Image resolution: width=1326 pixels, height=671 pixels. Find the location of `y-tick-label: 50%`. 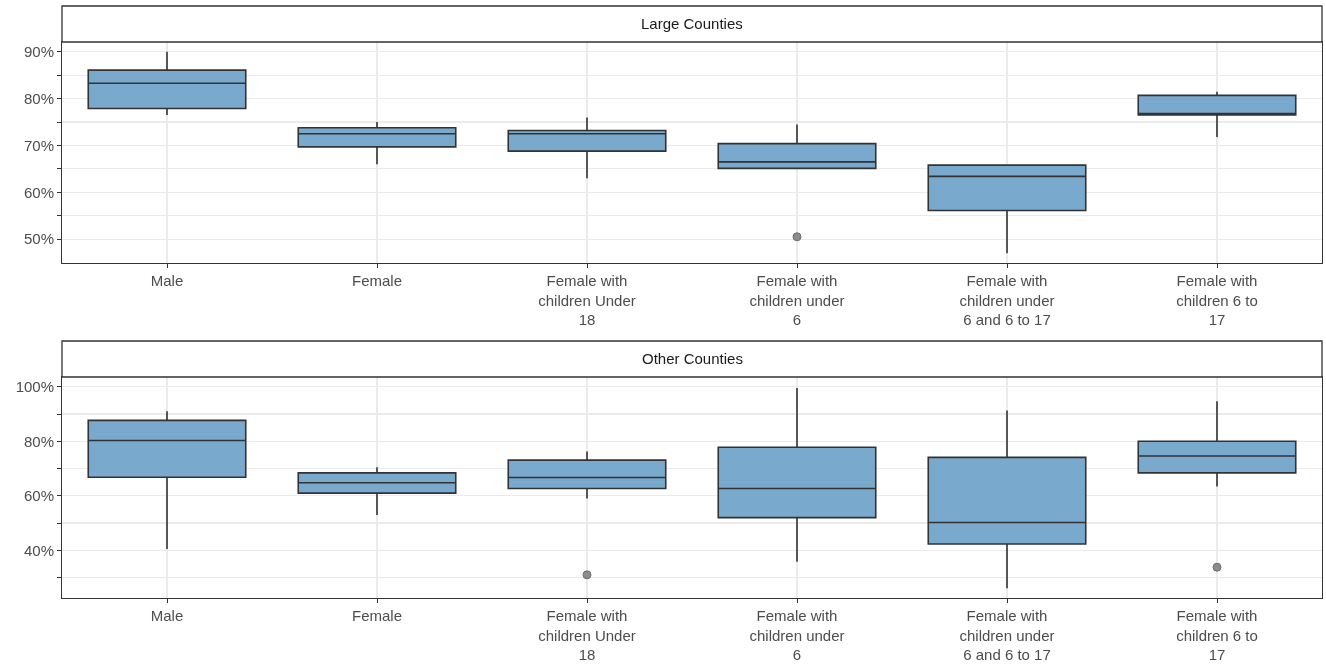

y-tick-label: 50% is located at coordinates (38, 239).